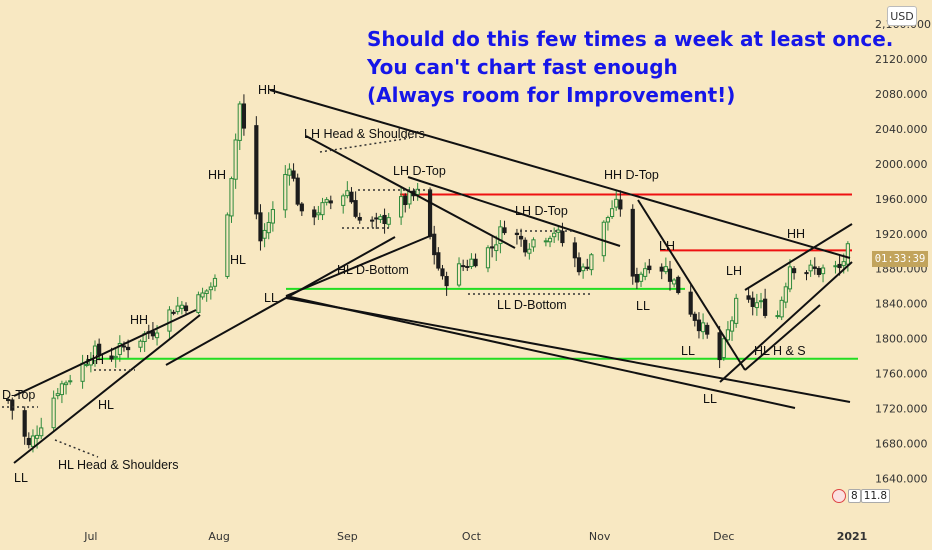 This screenshot has width=932, height=550. Describe the element at coordinates (901, 304) in the screenshot. I see `price-tick: 1840.000` at that location.